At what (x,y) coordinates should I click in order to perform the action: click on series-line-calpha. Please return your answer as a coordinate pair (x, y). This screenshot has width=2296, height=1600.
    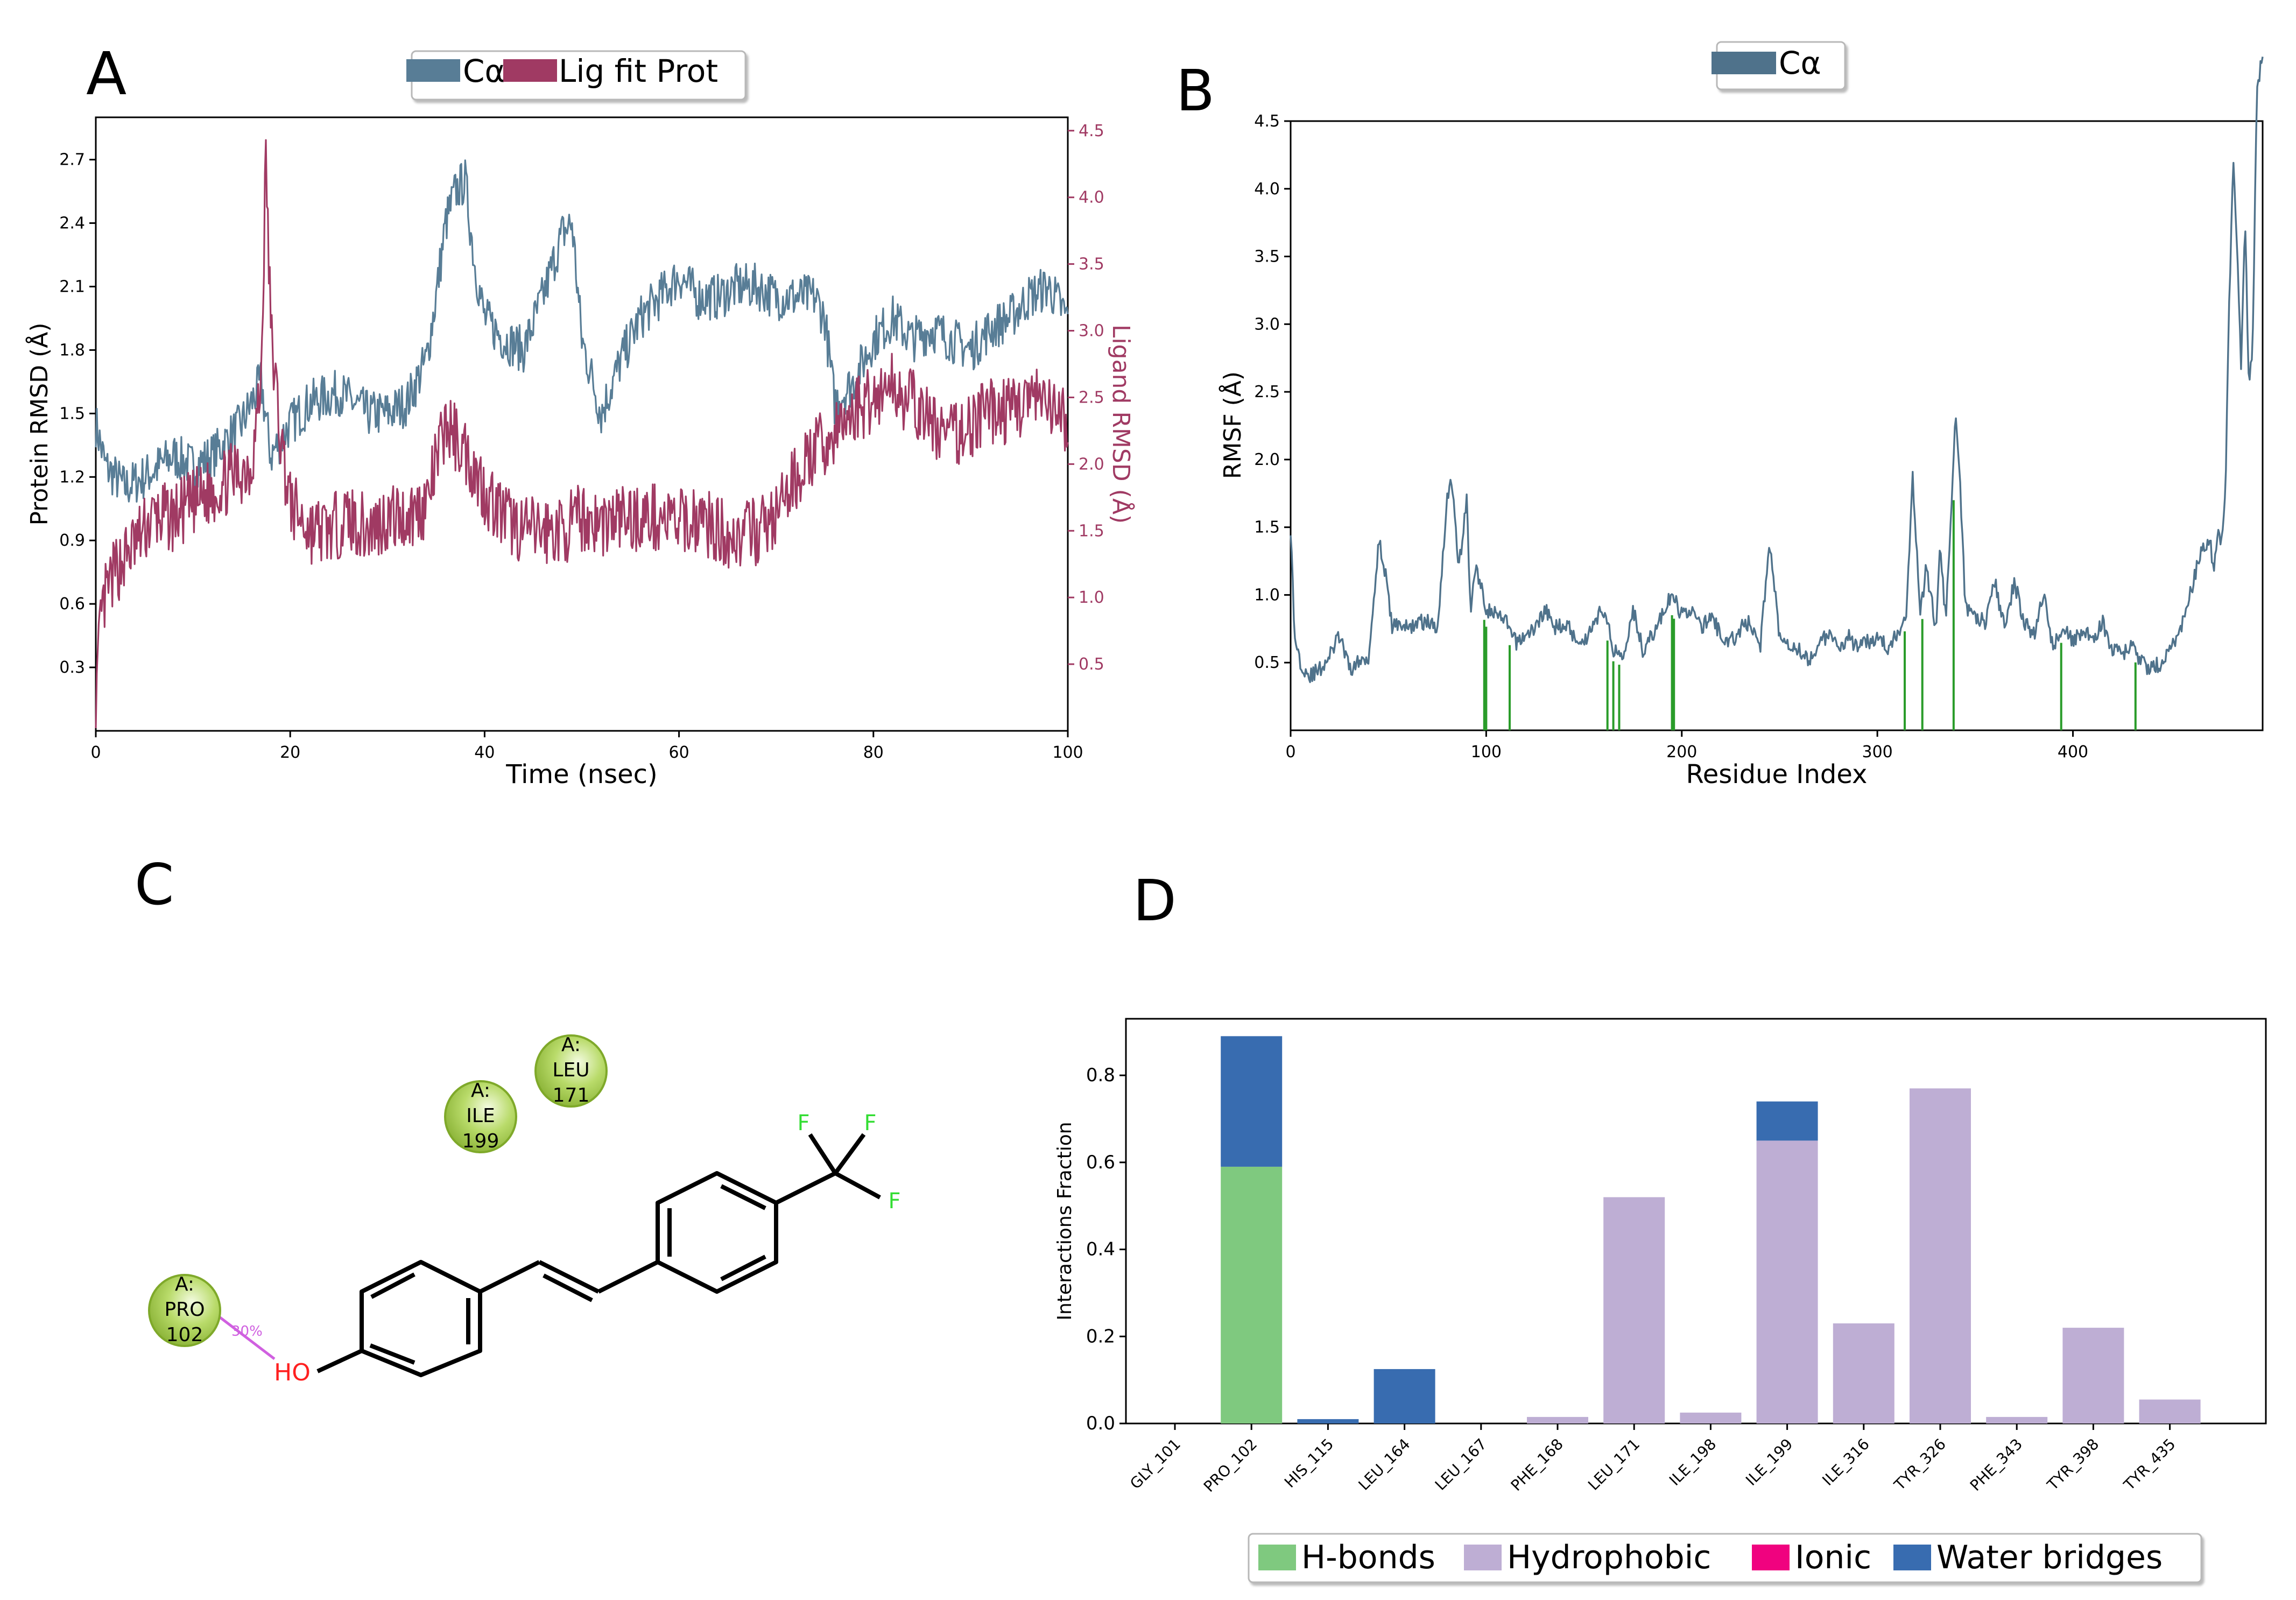
    Looking at the image, I should click on (582, 331).